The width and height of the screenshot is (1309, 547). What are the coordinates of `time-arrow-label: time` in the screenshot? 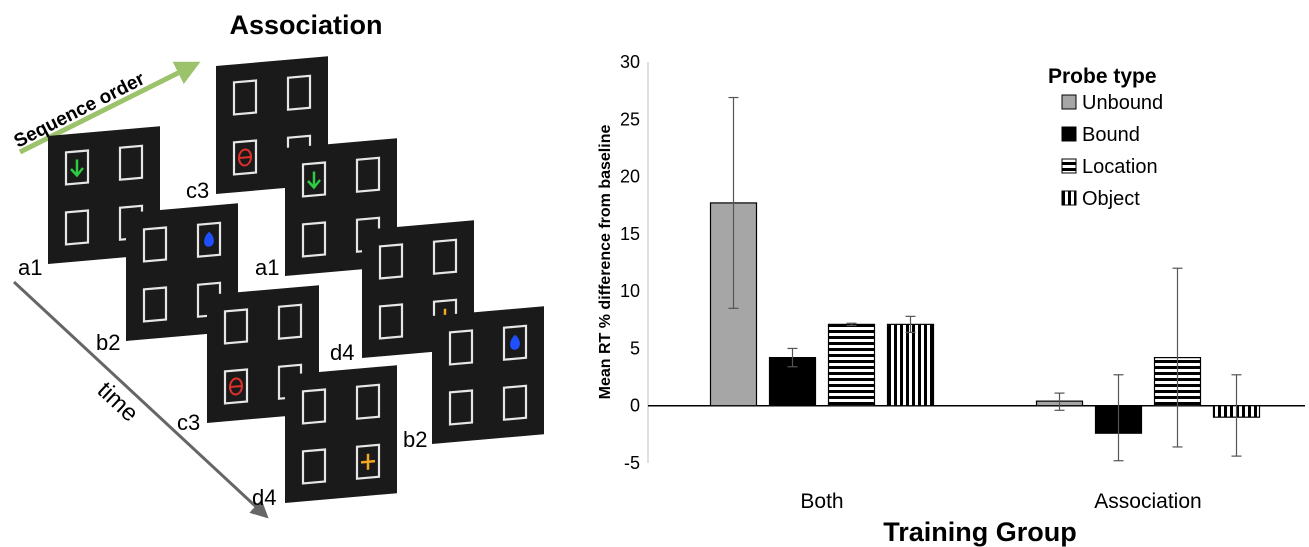 It's located at (118, 402).